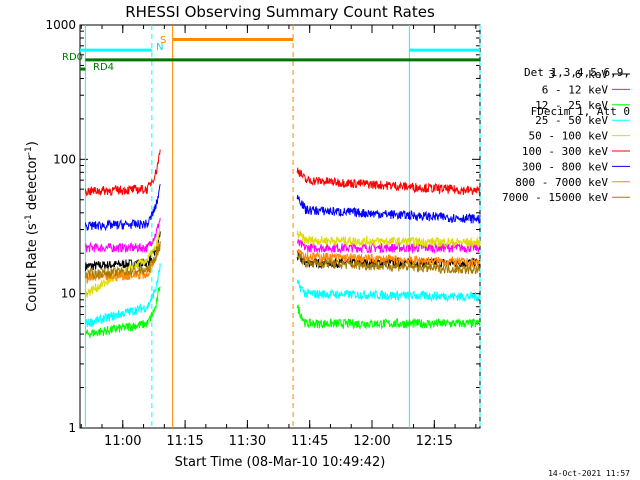  Describe the element at coordinates (280, 462) in the screenshot. I see `x-axis-label: Start Time (08-Mar-10 10:49:42)` at that location.